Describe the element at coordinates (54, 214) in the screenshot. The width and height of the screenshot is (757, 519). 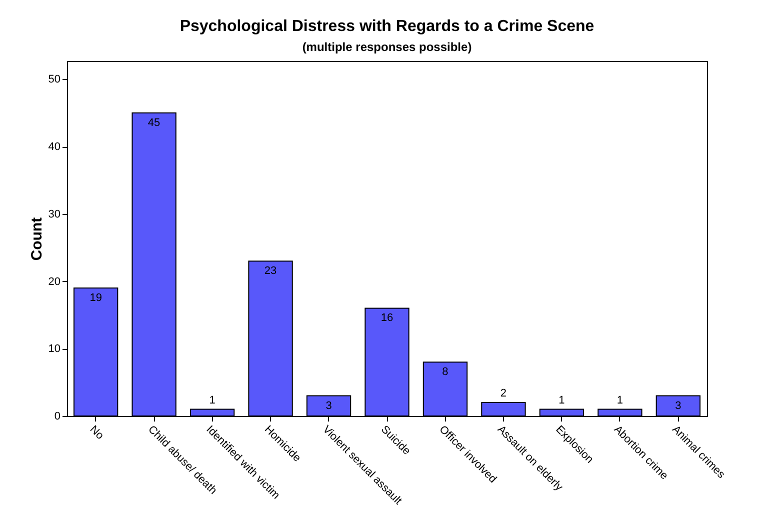
I see `y-tick-label: 30` at that location.